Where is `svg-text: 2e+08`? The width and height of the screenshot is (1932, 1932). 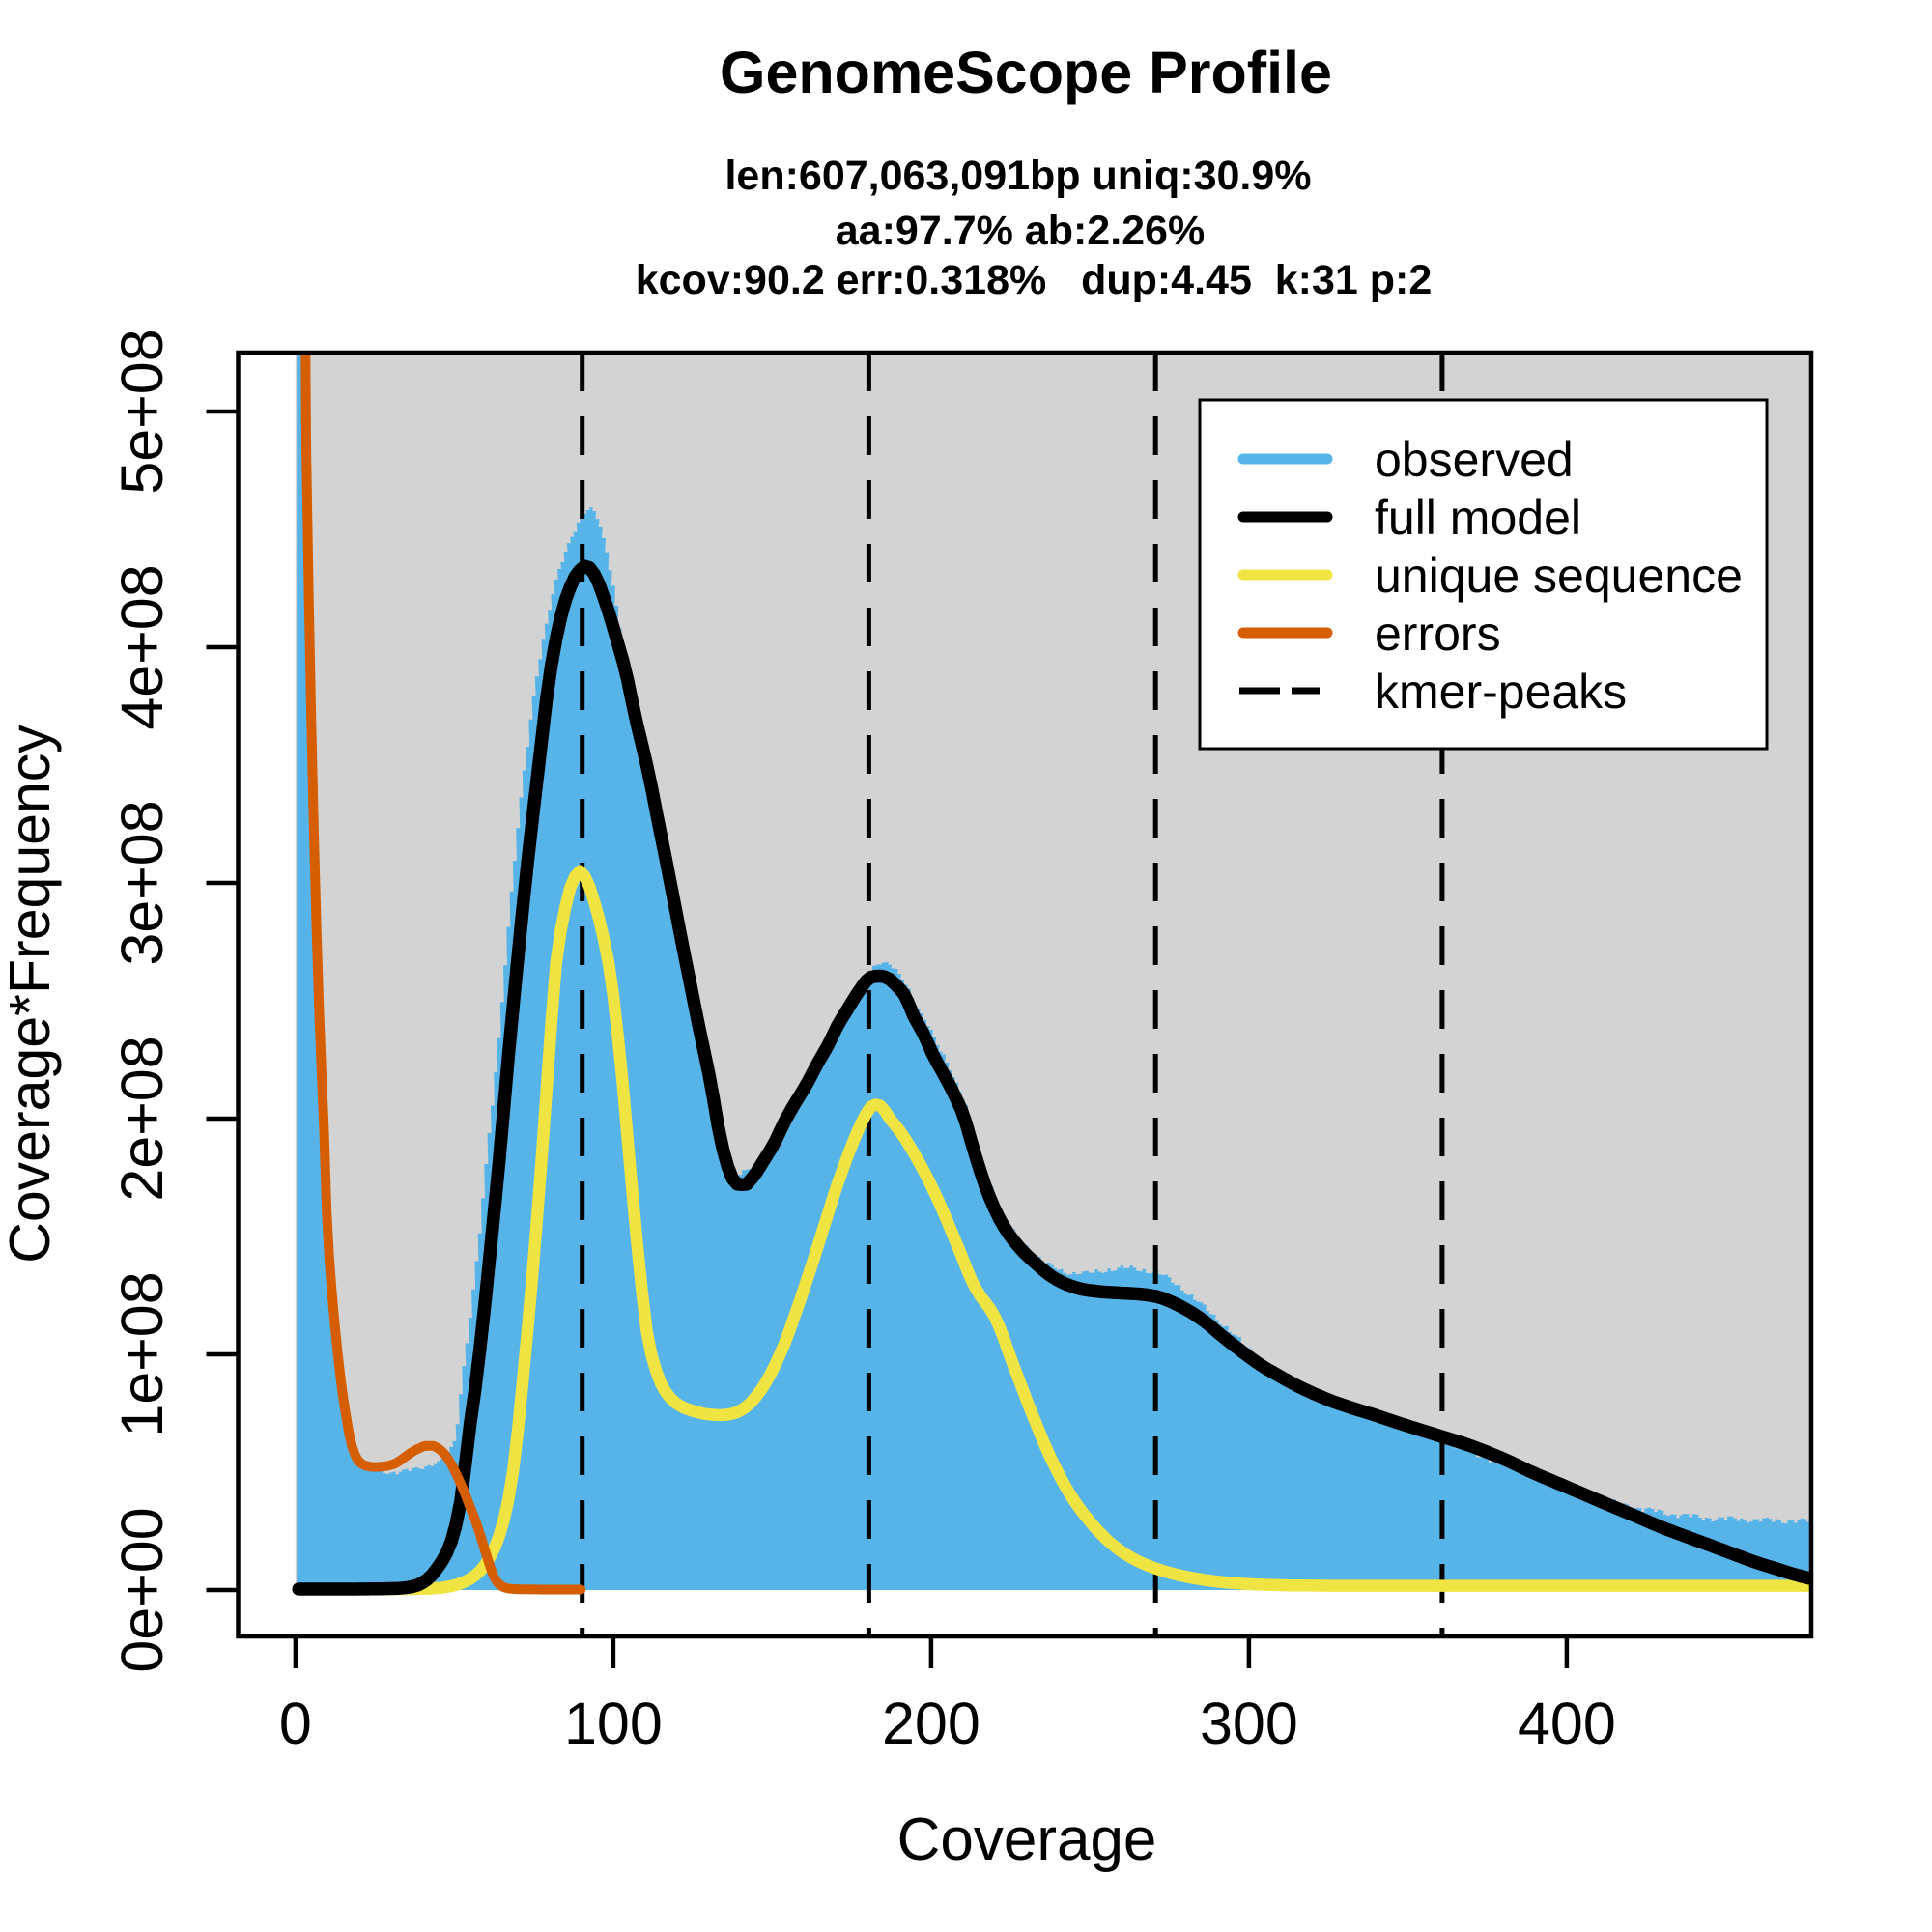 svg-text: 2e+08 is located at coordinates (142, 1118).